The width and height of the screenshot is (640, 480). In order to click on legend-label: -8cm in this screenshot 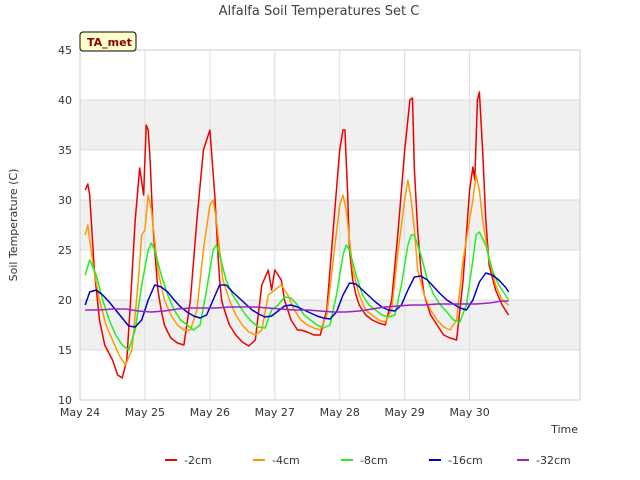, I will do `click(374, 460)`.